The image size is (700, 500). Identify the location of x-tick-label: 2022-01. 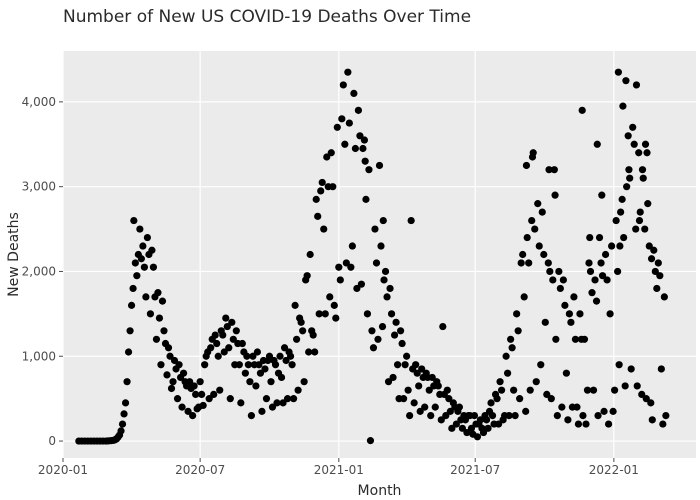
(614, 470).